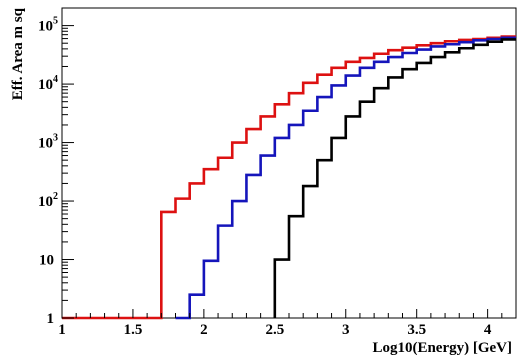 Image resolution: width=518 pixels, height=358 pixels. I want to click on x-tick-label: 1, so click(62, 330).